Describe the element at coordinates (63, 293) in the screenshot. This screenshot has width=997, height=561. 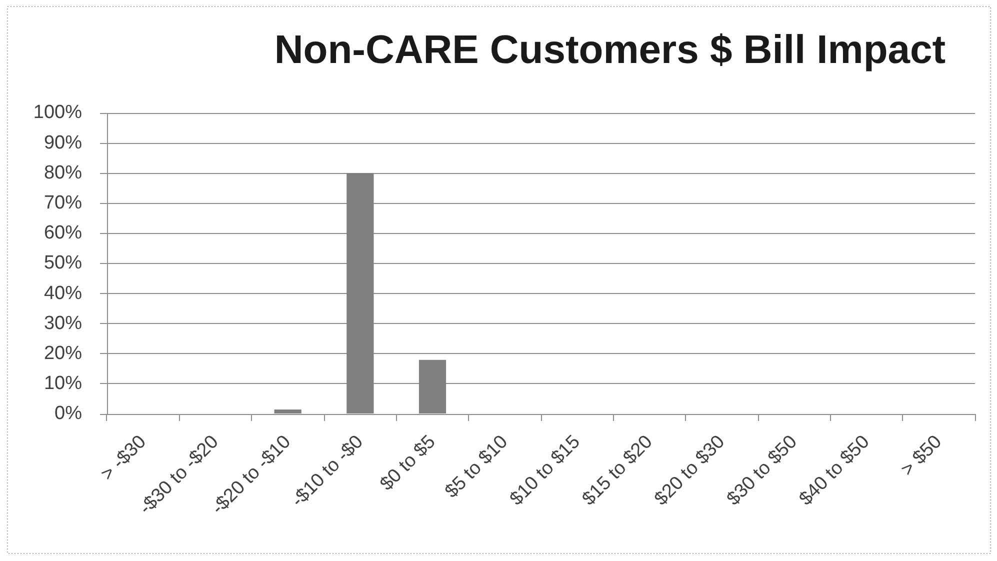
I see `y-tick-label: 40%` at that location.